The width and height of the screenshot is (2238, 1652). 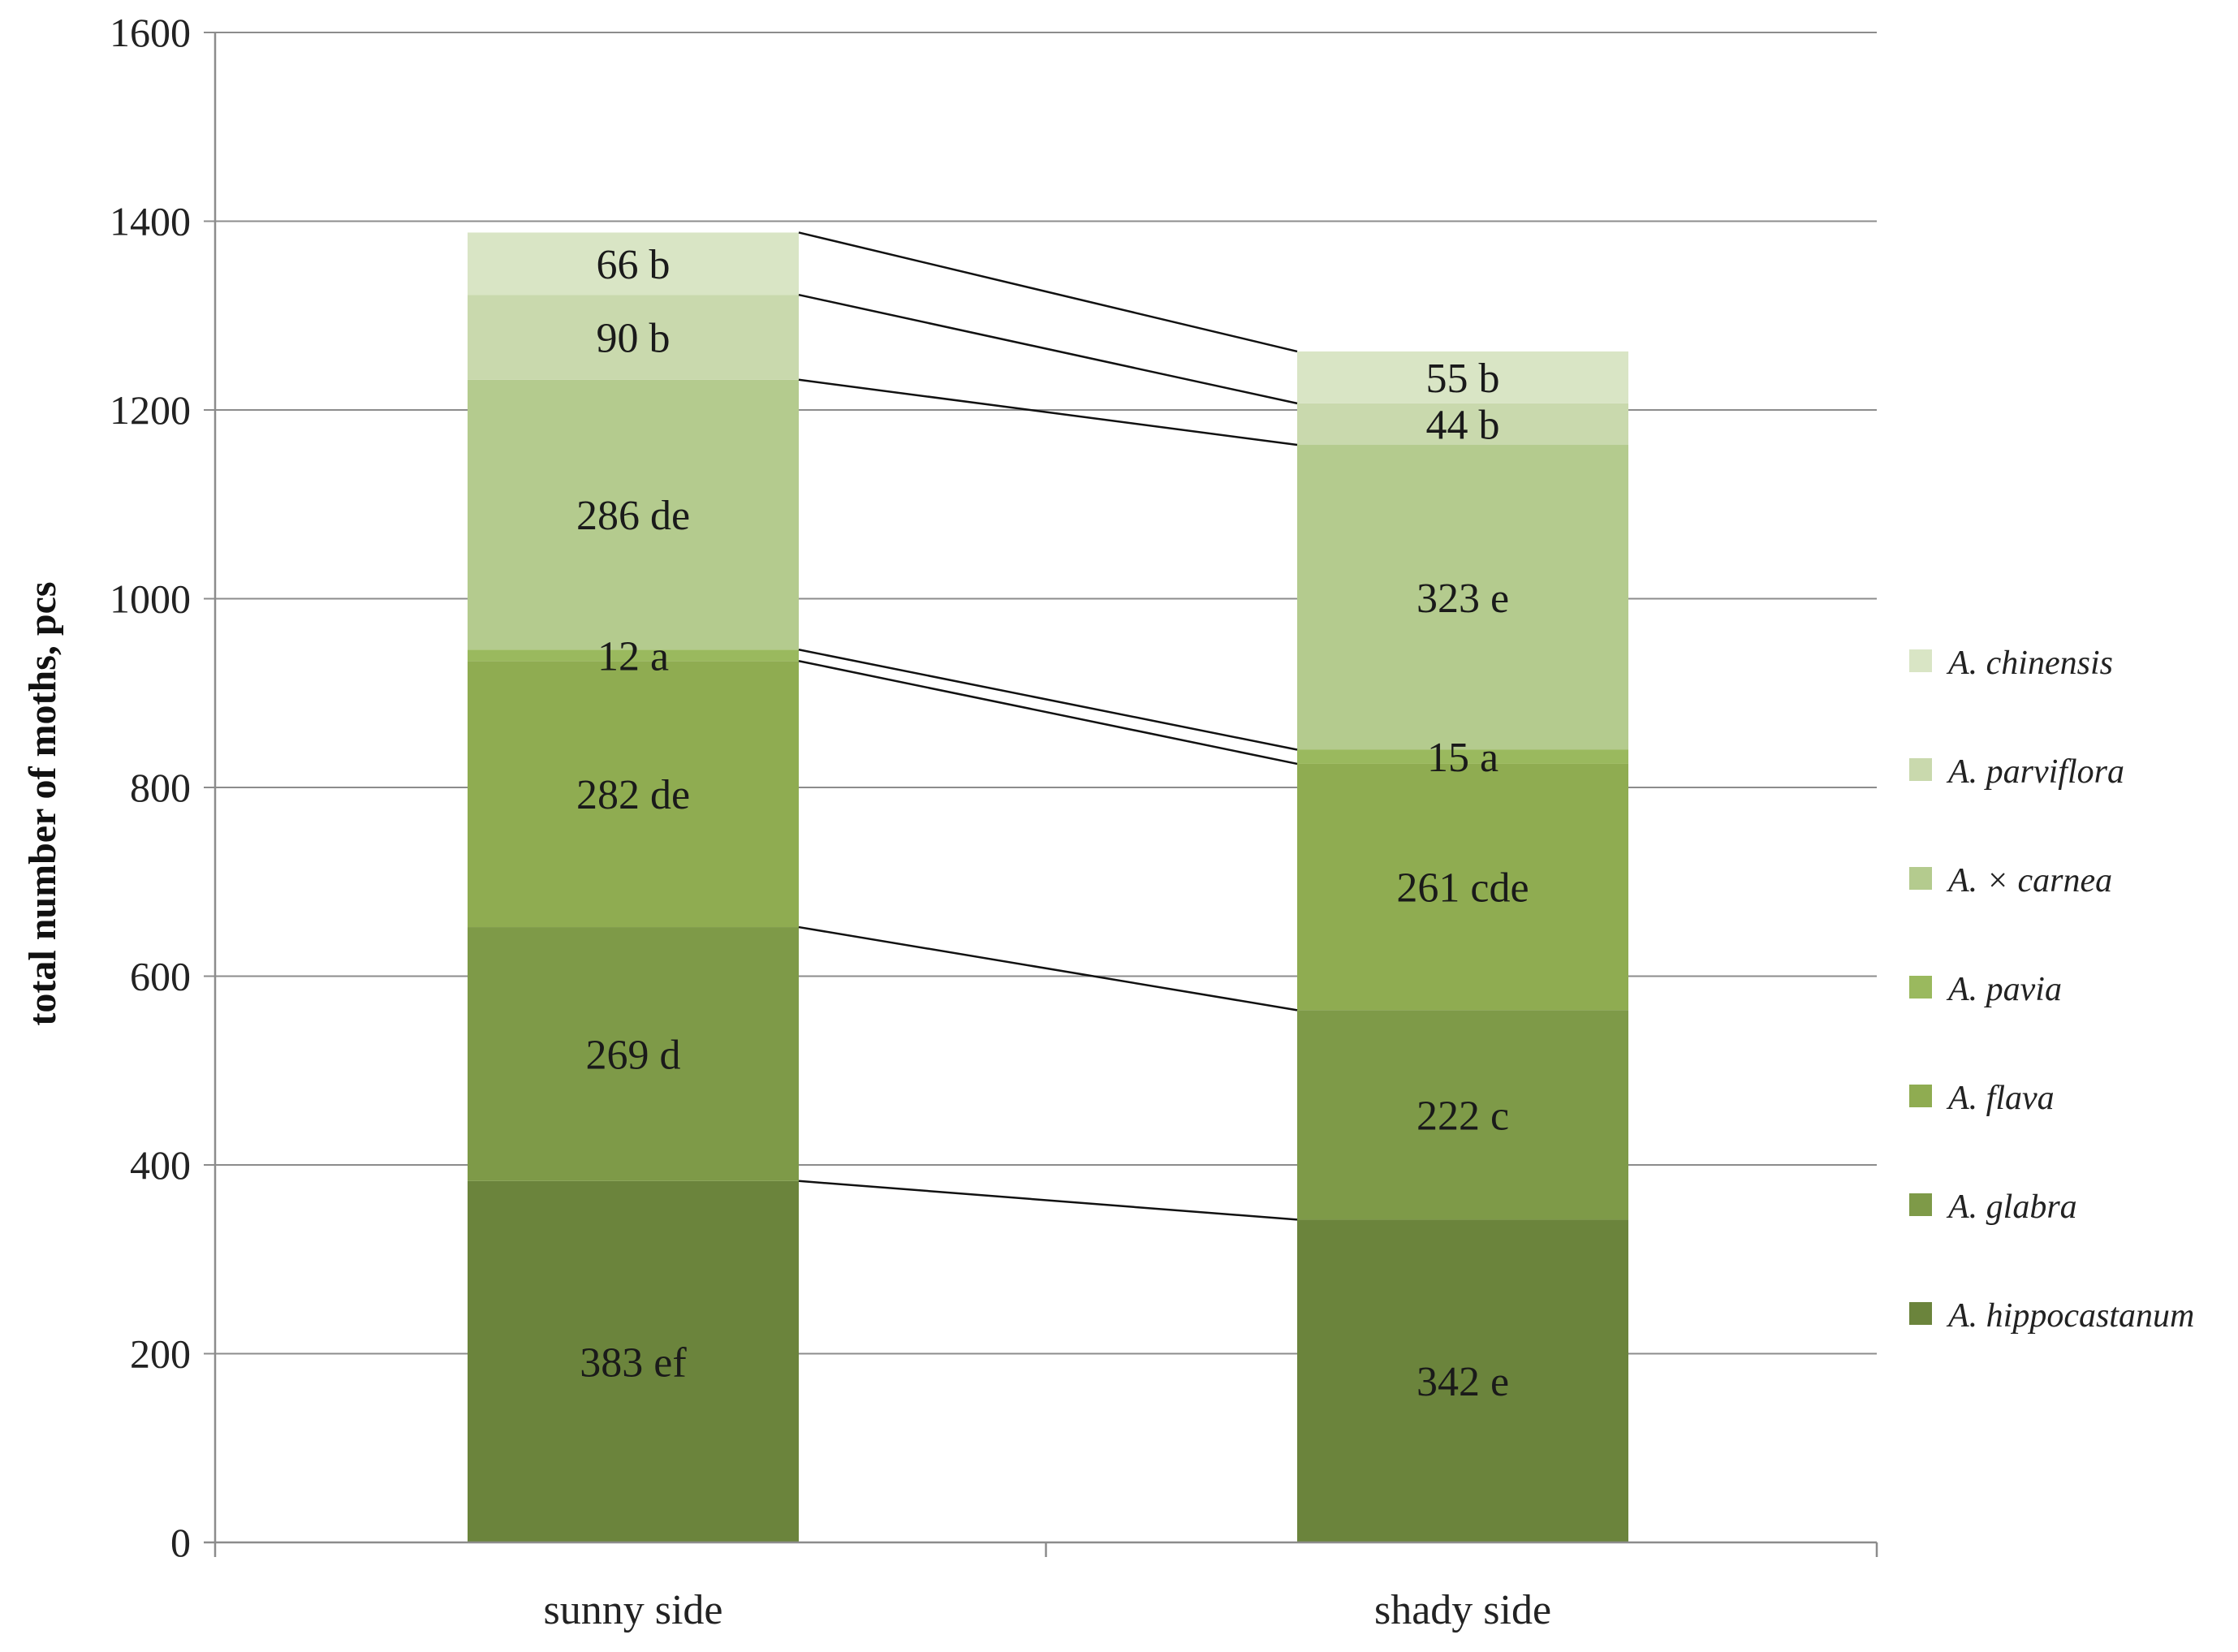 What do you see at coordinates (160, 1165) in the screenshot?
I see `y-tick-label: 400` at bounding box center [160, 1165].